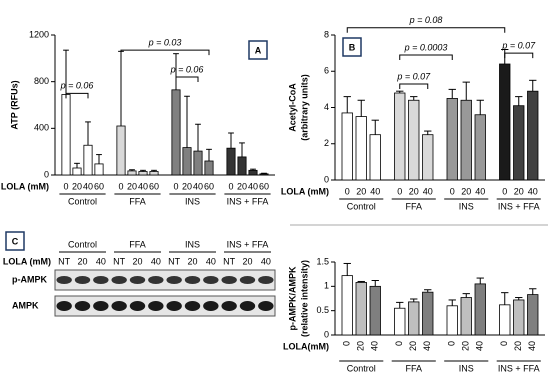 Image resolution: width=550 pixels, height=381 pixels. I want to click on group-label: INS + FFA, so click(248, 201).